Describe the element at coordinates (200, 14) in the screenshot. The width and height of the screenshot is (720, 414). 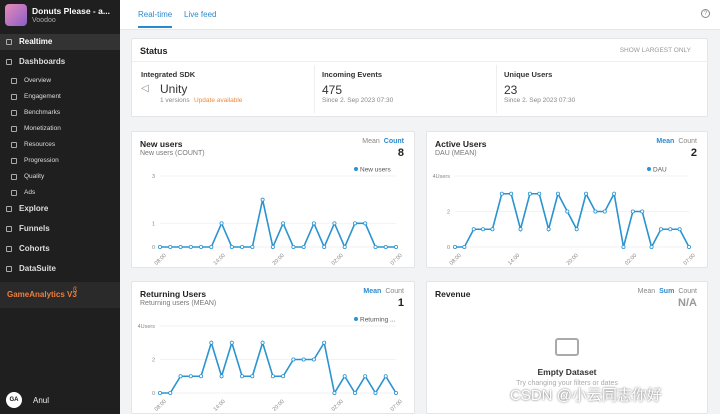
I see `tab: Live feed` at that location.